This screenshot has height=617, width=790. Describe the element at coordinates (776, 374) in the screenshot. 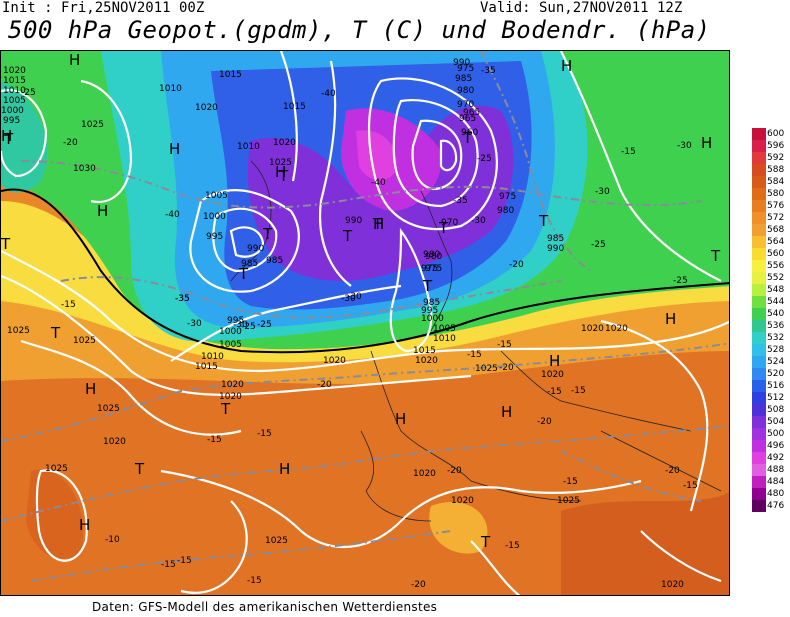

I see `color-scale-label: 520` at that location.